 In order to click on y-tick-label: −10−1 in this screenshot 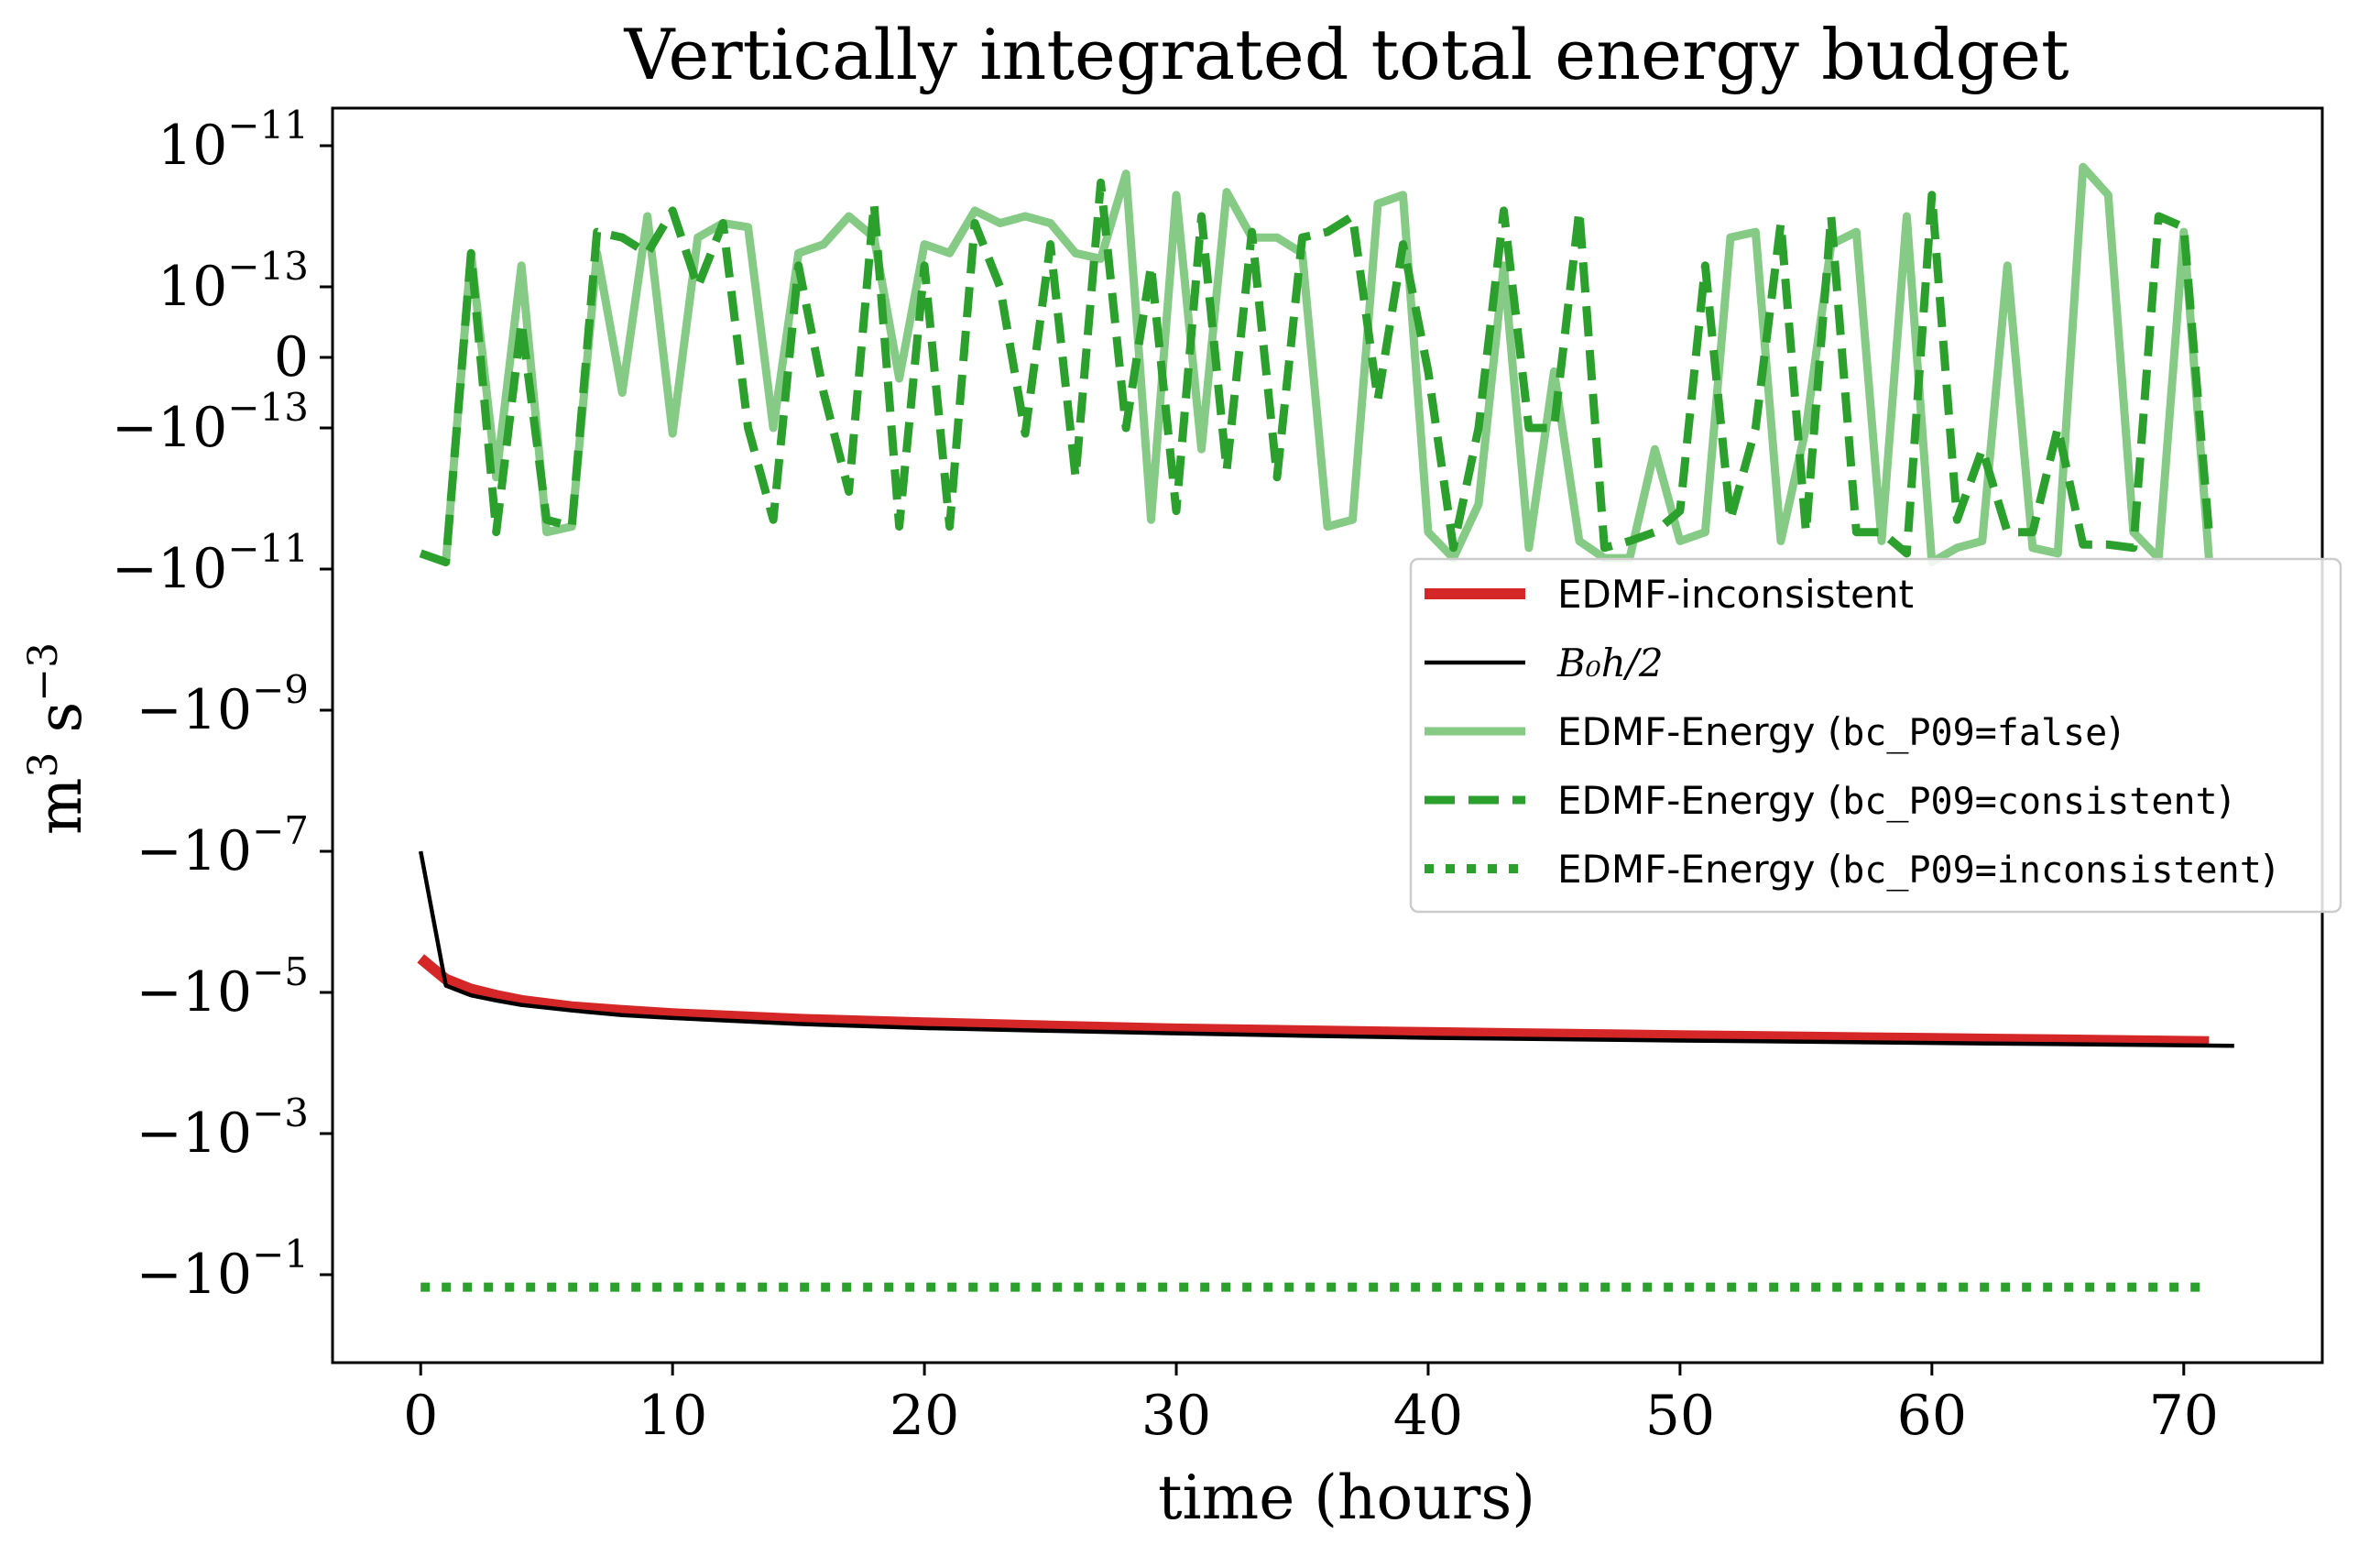, I will do `click(222, 1269)`.